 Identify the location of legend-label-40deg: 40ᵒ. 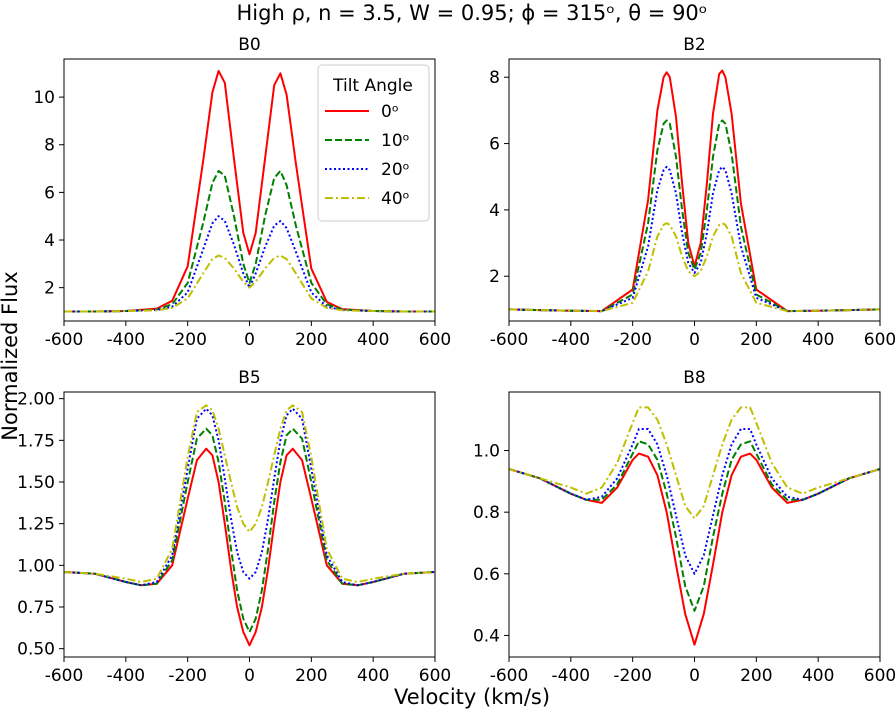
(395, 199).